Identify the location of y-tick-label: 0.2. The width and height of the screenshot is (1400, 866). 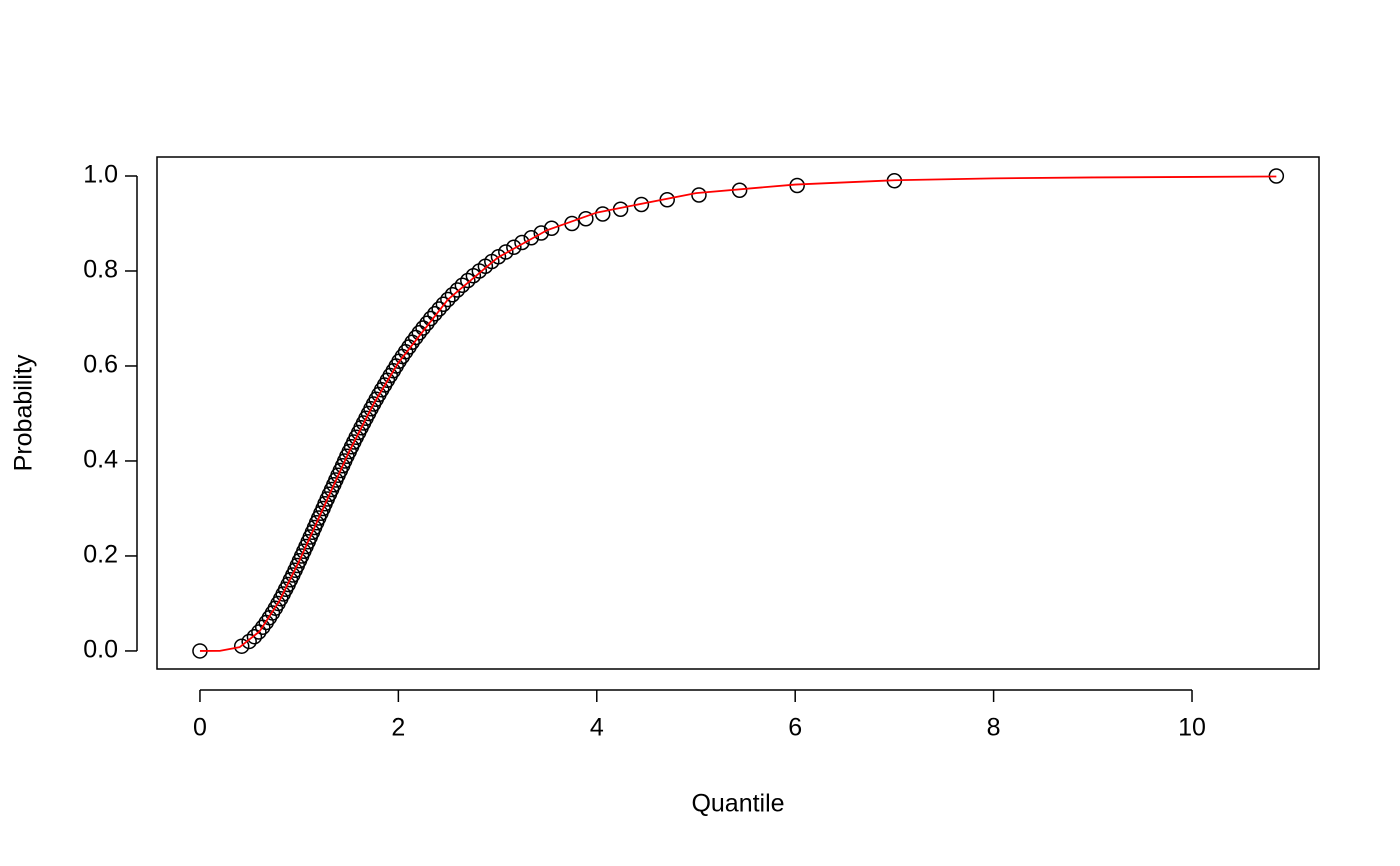
(100, 555).